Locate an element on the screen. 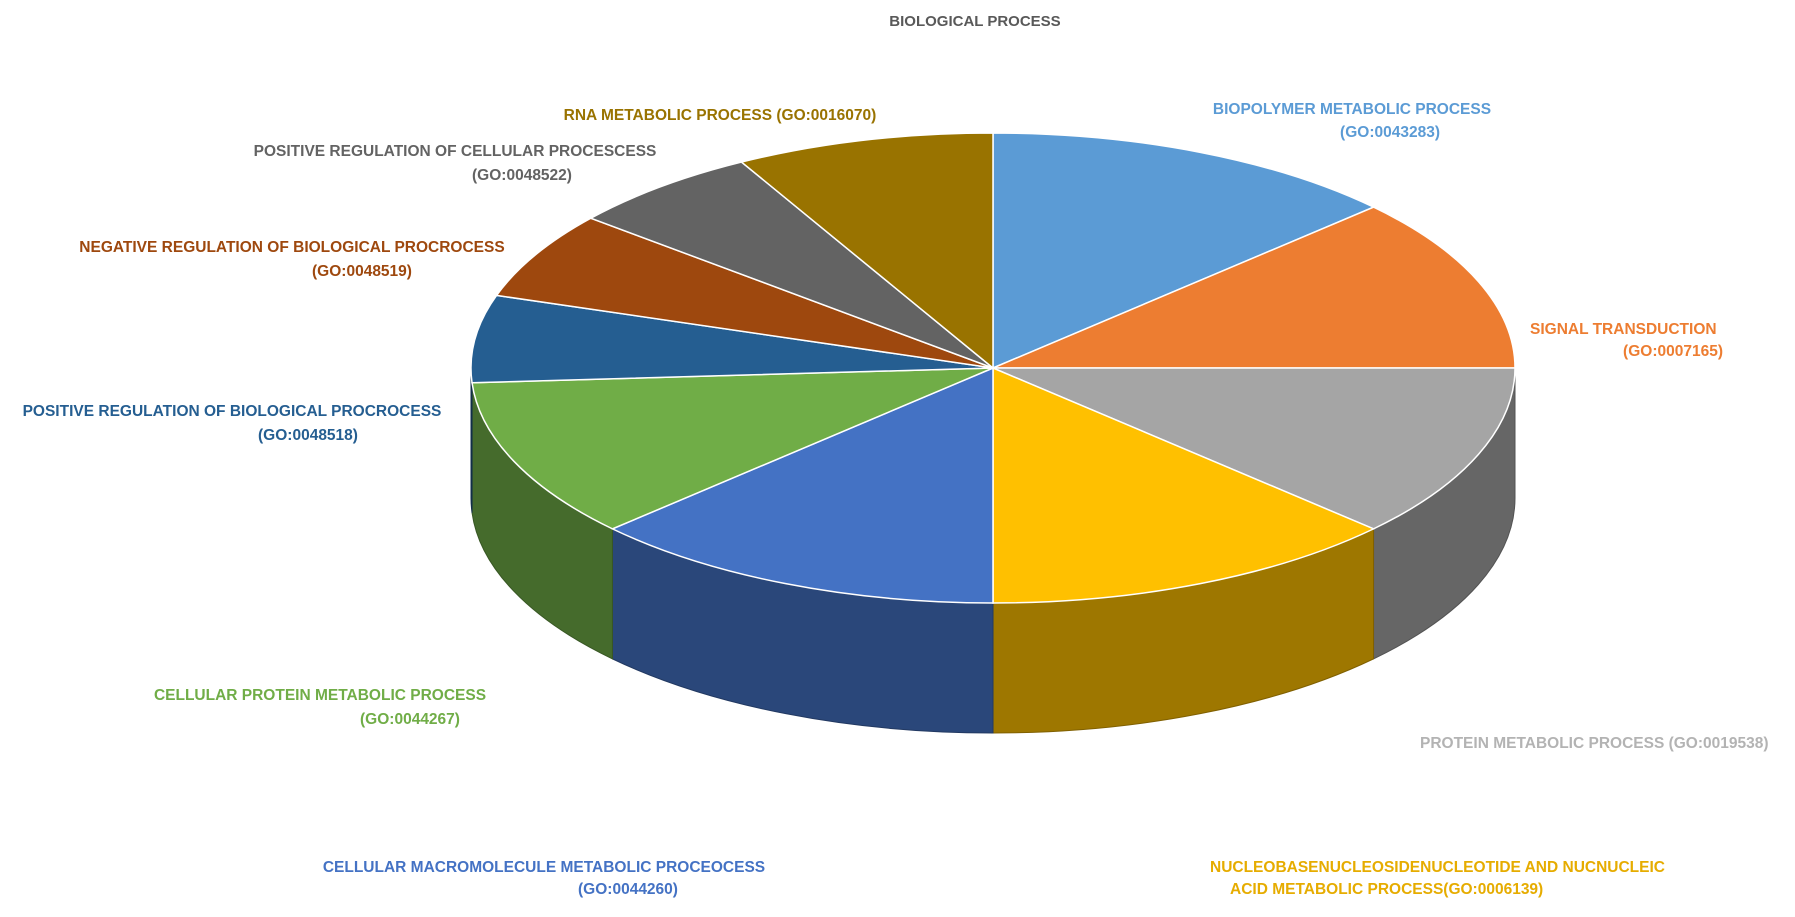 Image resolution: width=1795 pixels, height=917 pixels. slice-label-line2-0: (GO:0043283) is located at coordinates (1390, 132).